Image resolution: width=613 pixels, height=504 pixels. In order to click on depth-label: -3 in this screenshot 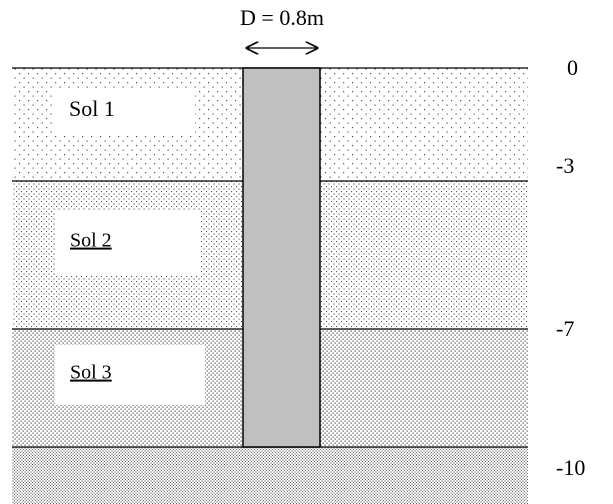, I will do `click(565, 165)`.